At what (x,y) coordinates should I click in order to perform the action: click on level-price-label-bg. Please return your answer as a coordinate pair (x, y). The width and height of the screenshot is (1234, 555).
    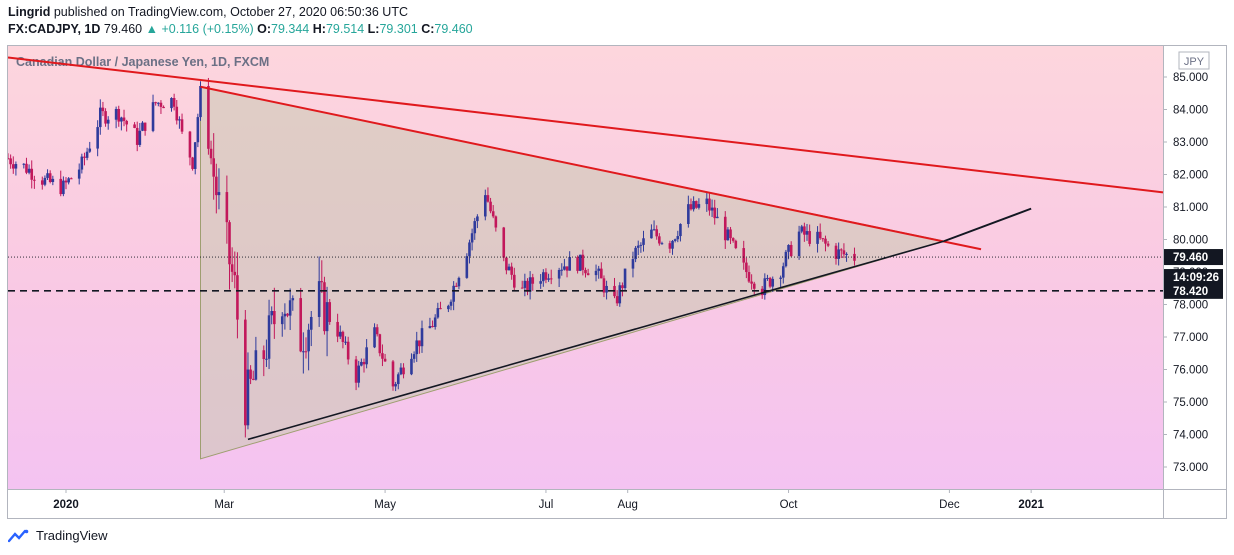
    Looking at the image, I should click on (1193, 290).